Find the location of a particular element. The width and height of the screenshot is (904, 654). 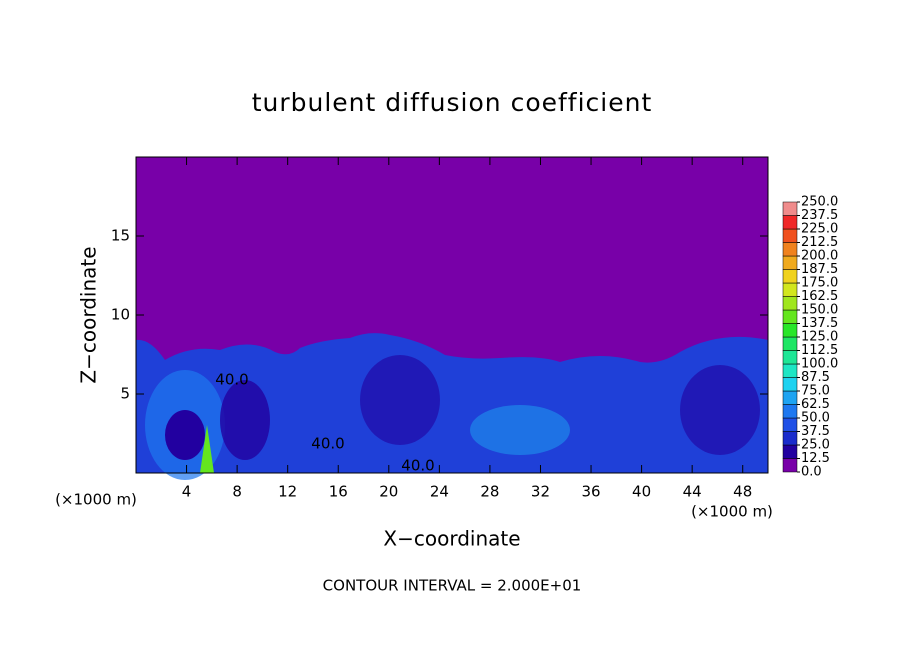

x-tick-label: 4 is located at coordinates (187, 492).